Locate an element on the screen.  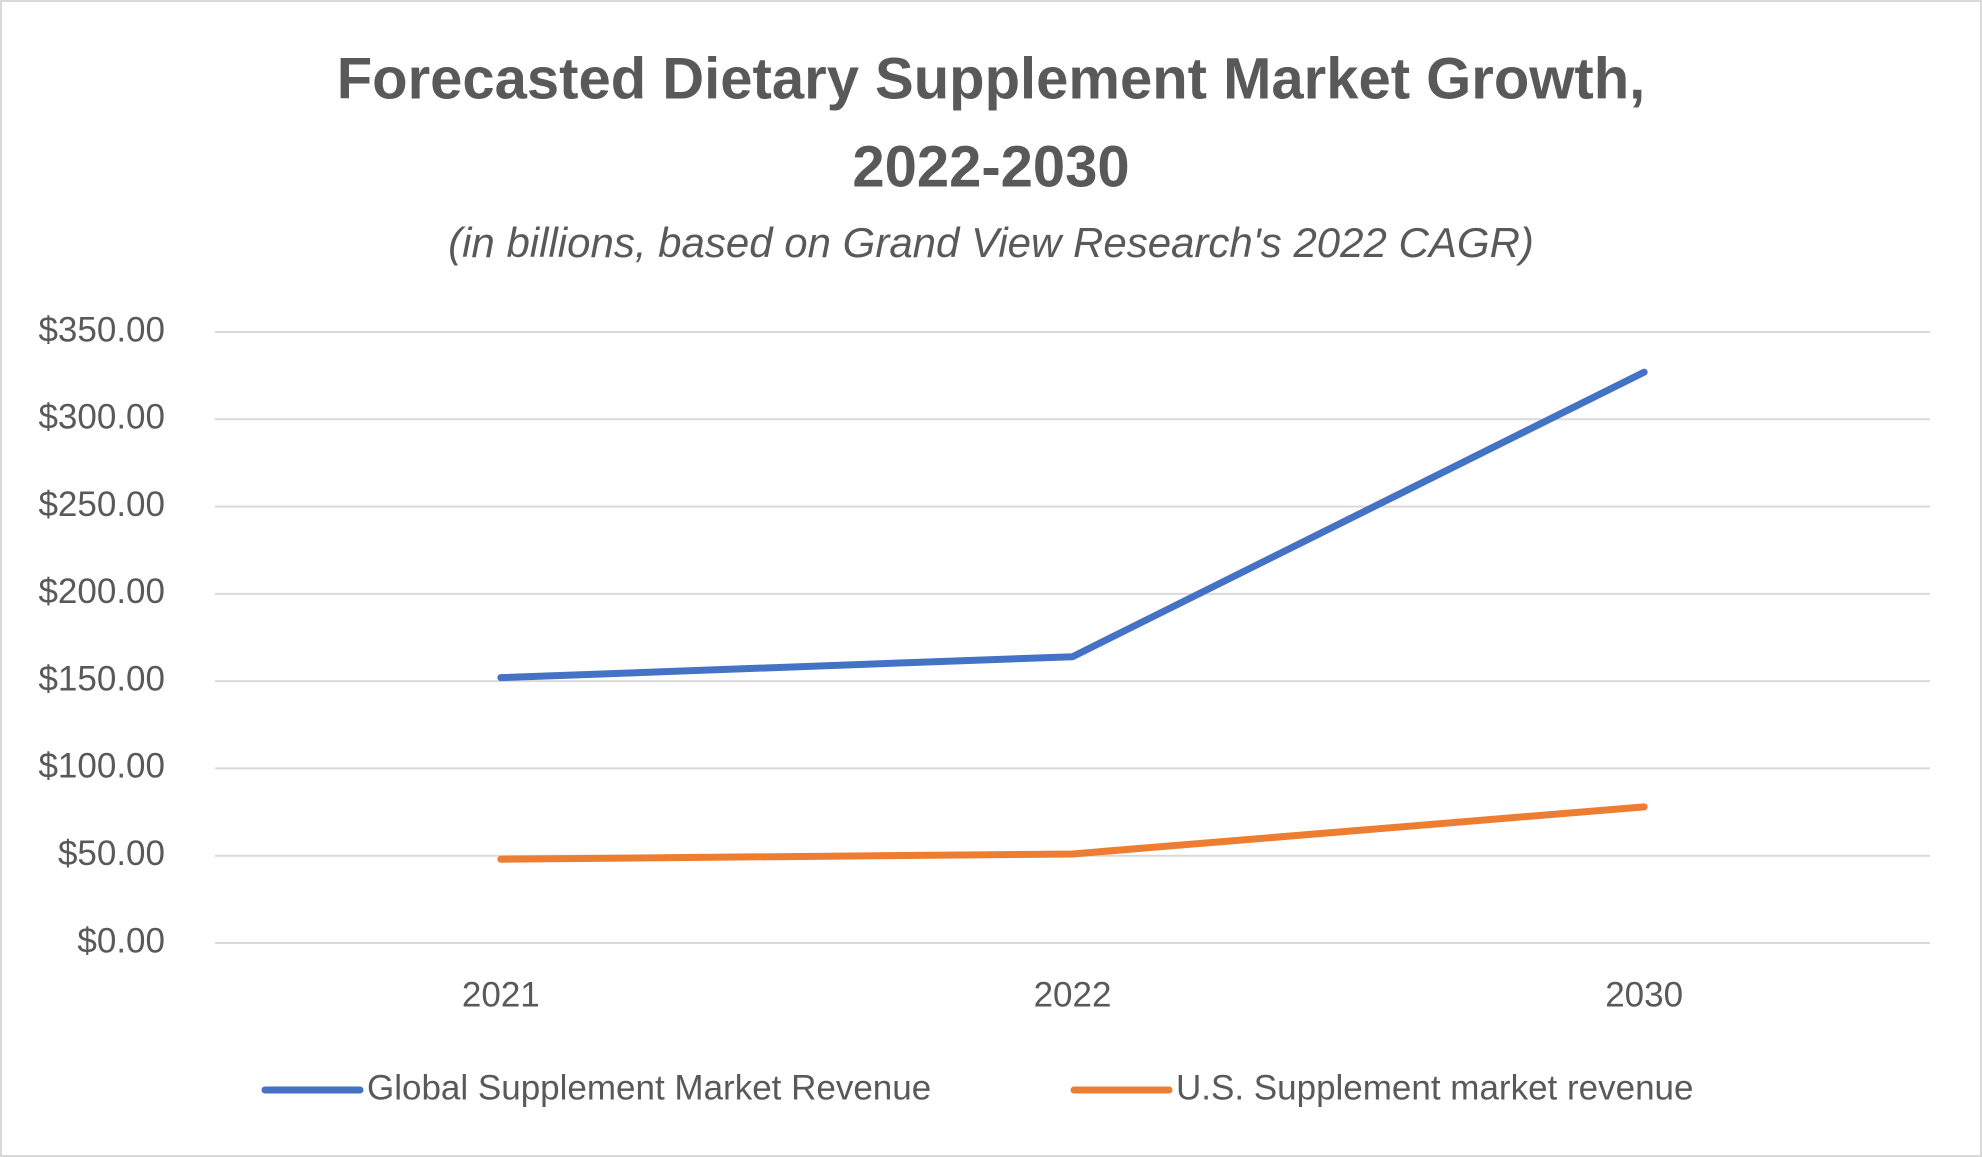
chart-title: 2022-2030 is located at coordinates (990, 166).